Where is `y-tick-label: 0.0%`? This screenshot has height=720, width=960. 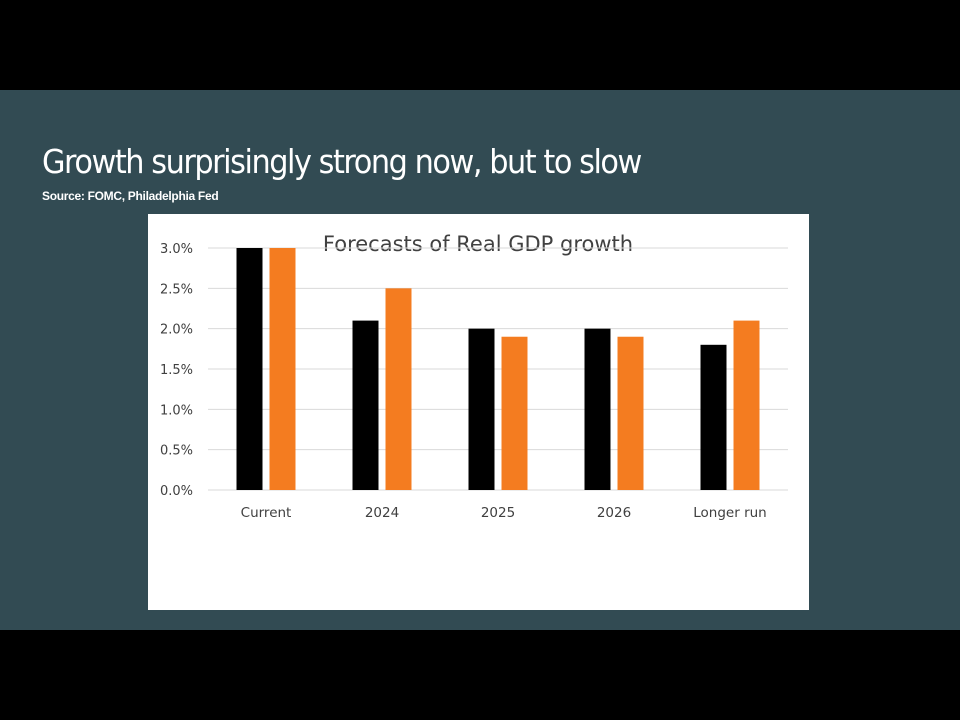
y-tick-label: 0.0% is located at coordinates (176, 491).